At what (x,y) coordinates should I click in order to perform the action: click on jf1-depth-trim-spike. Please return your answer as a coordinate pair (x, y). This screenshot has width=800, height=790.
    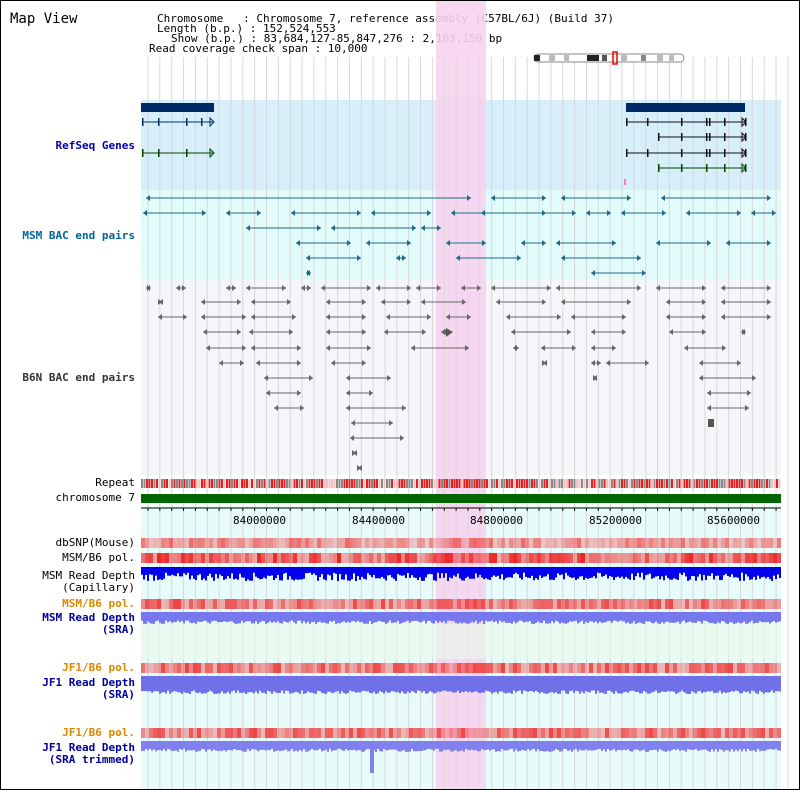
    Looking at the image, I should click on (372, 757).